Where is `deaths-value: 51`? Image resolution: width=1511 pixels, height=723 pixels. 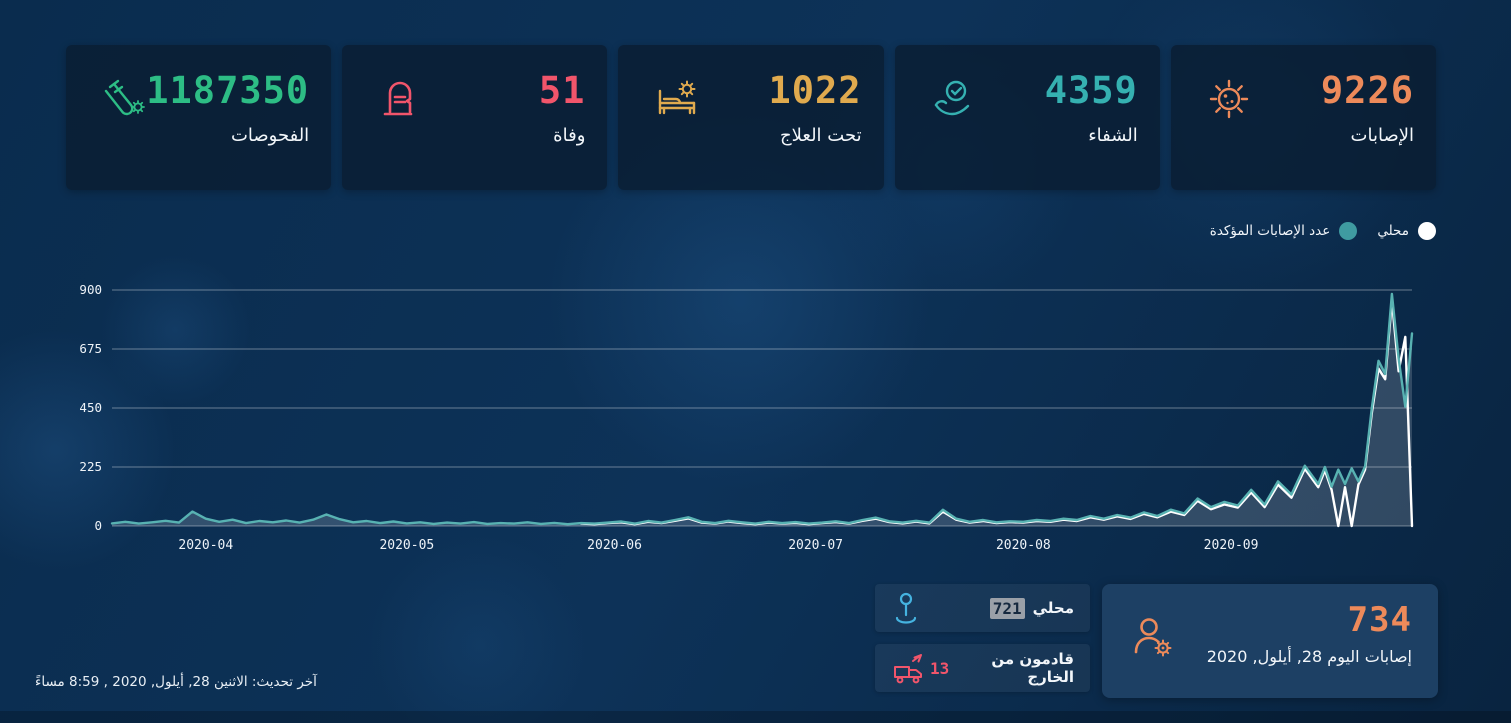 deaths-value: 51 is located at coordinates (562, 90).